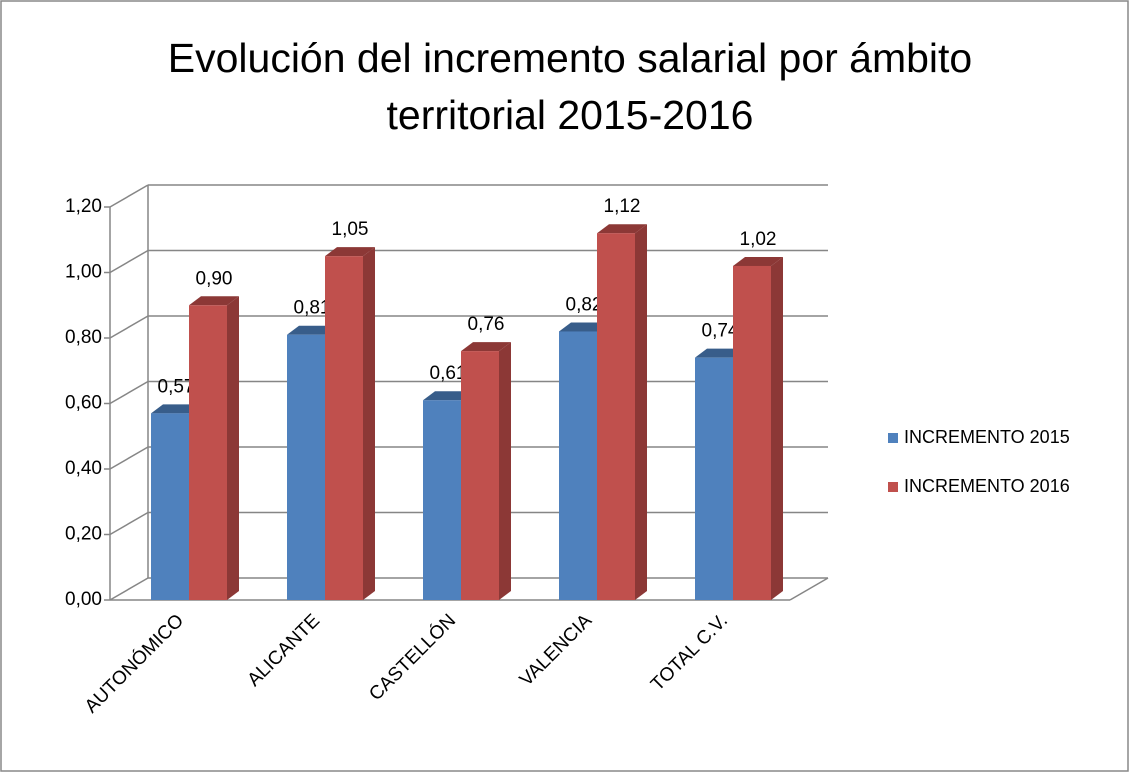  Describe the element at coordinates (486, 324) in the screenshot. I see `value-label: 0,76` at that location.